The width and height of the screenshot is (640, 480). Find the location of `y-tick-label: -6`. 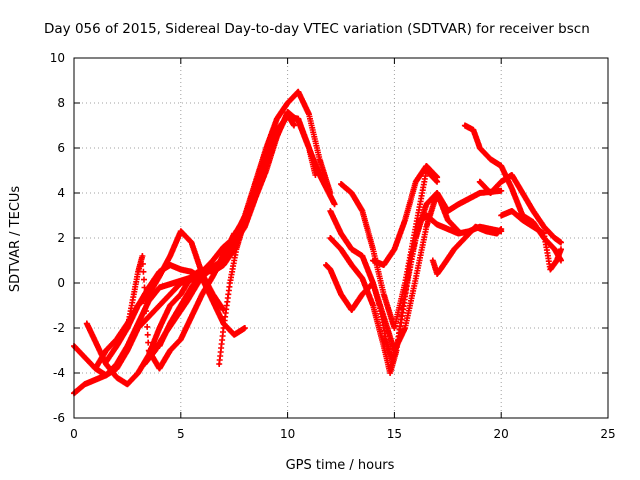

y-tick-label: -6 is located at coordinates (59, 418).